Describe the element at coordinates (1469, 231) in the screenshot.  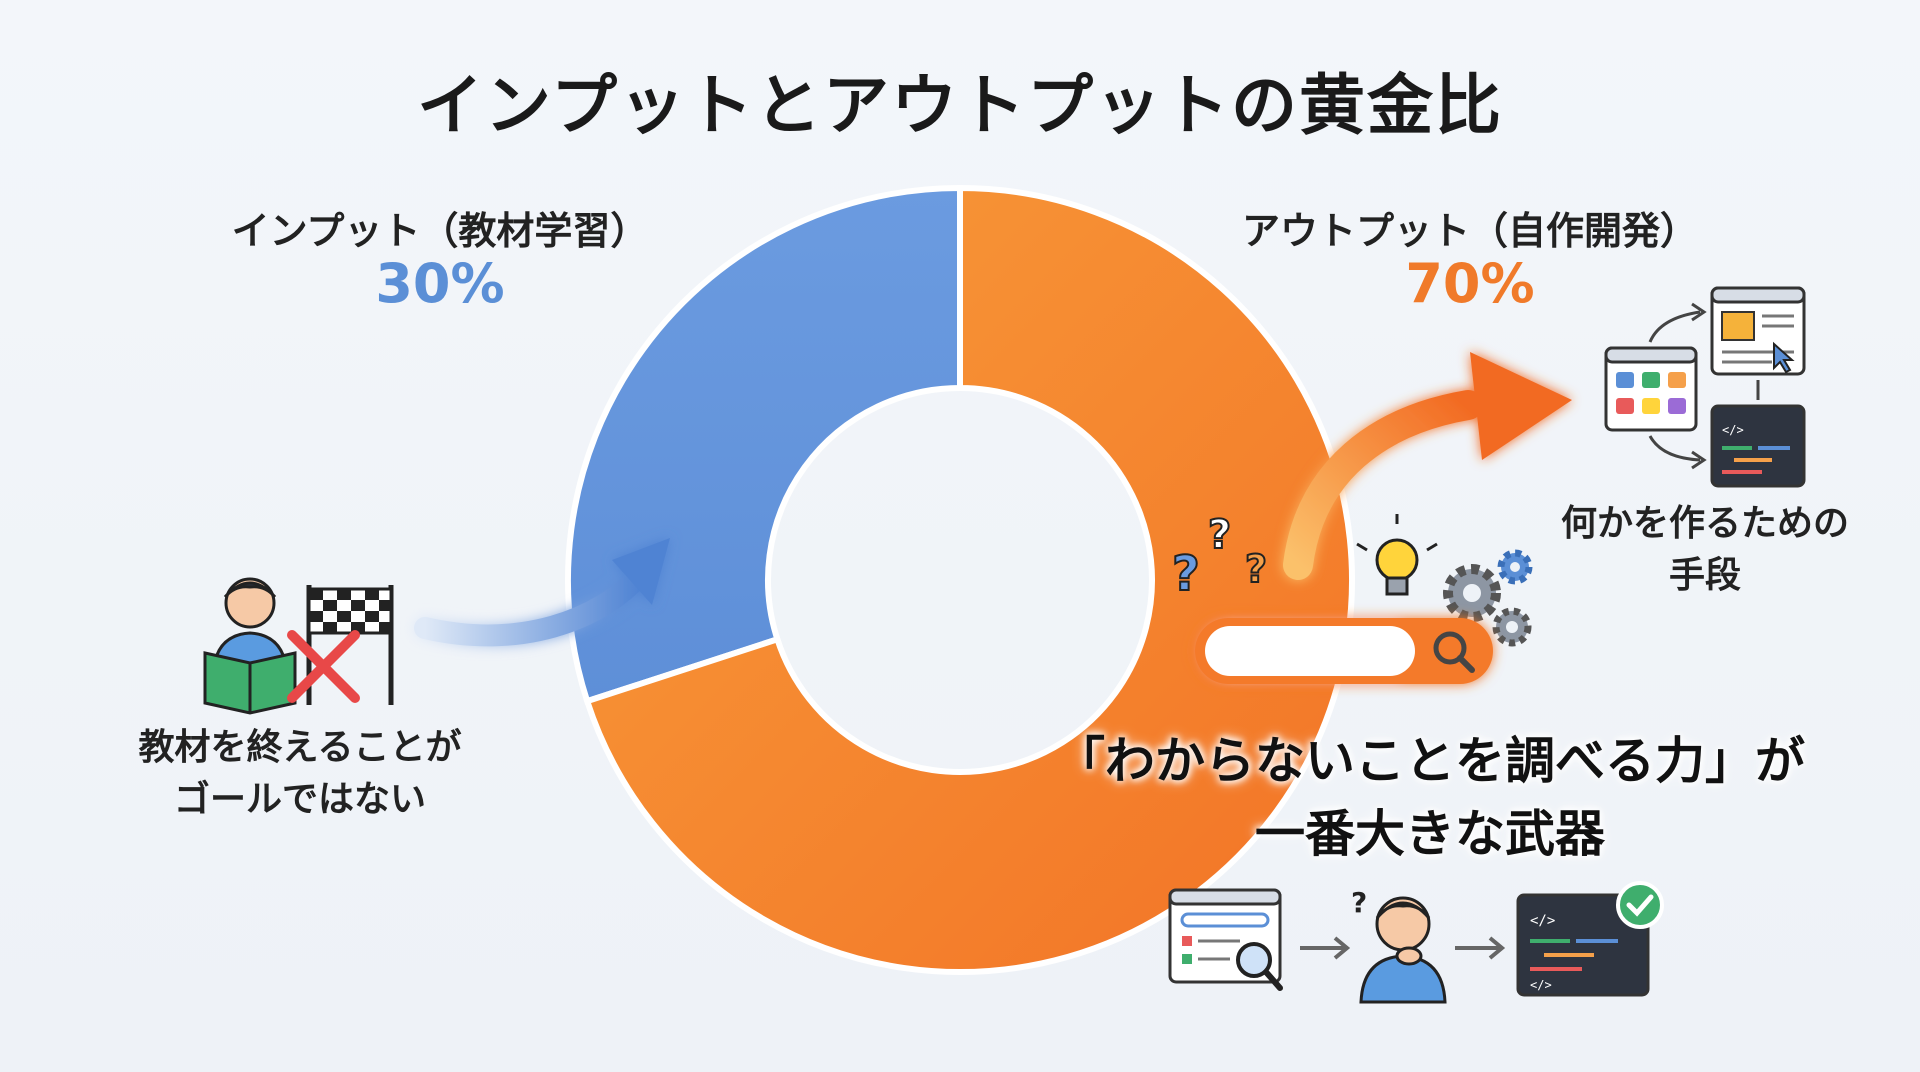
I see `output-slice-label: アウトプット（自作開発）` at that location.